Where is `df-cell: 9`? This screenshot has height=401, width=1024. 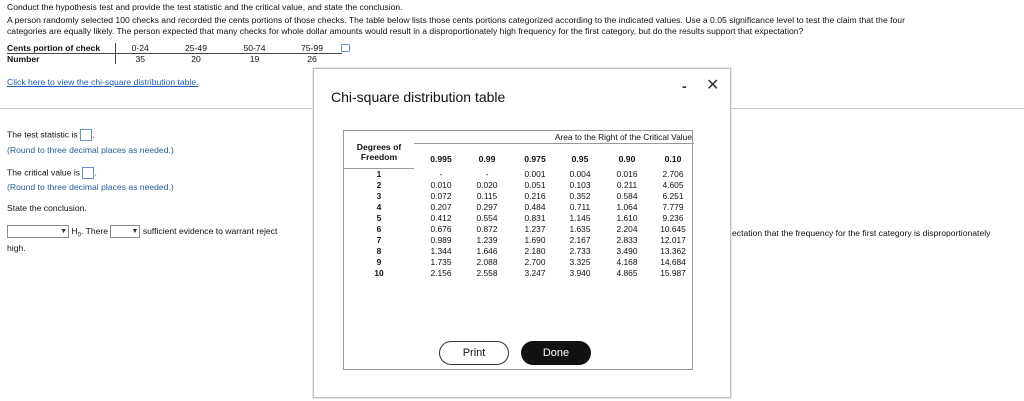 df-cell: 9 is located at coordinates (379, 262).